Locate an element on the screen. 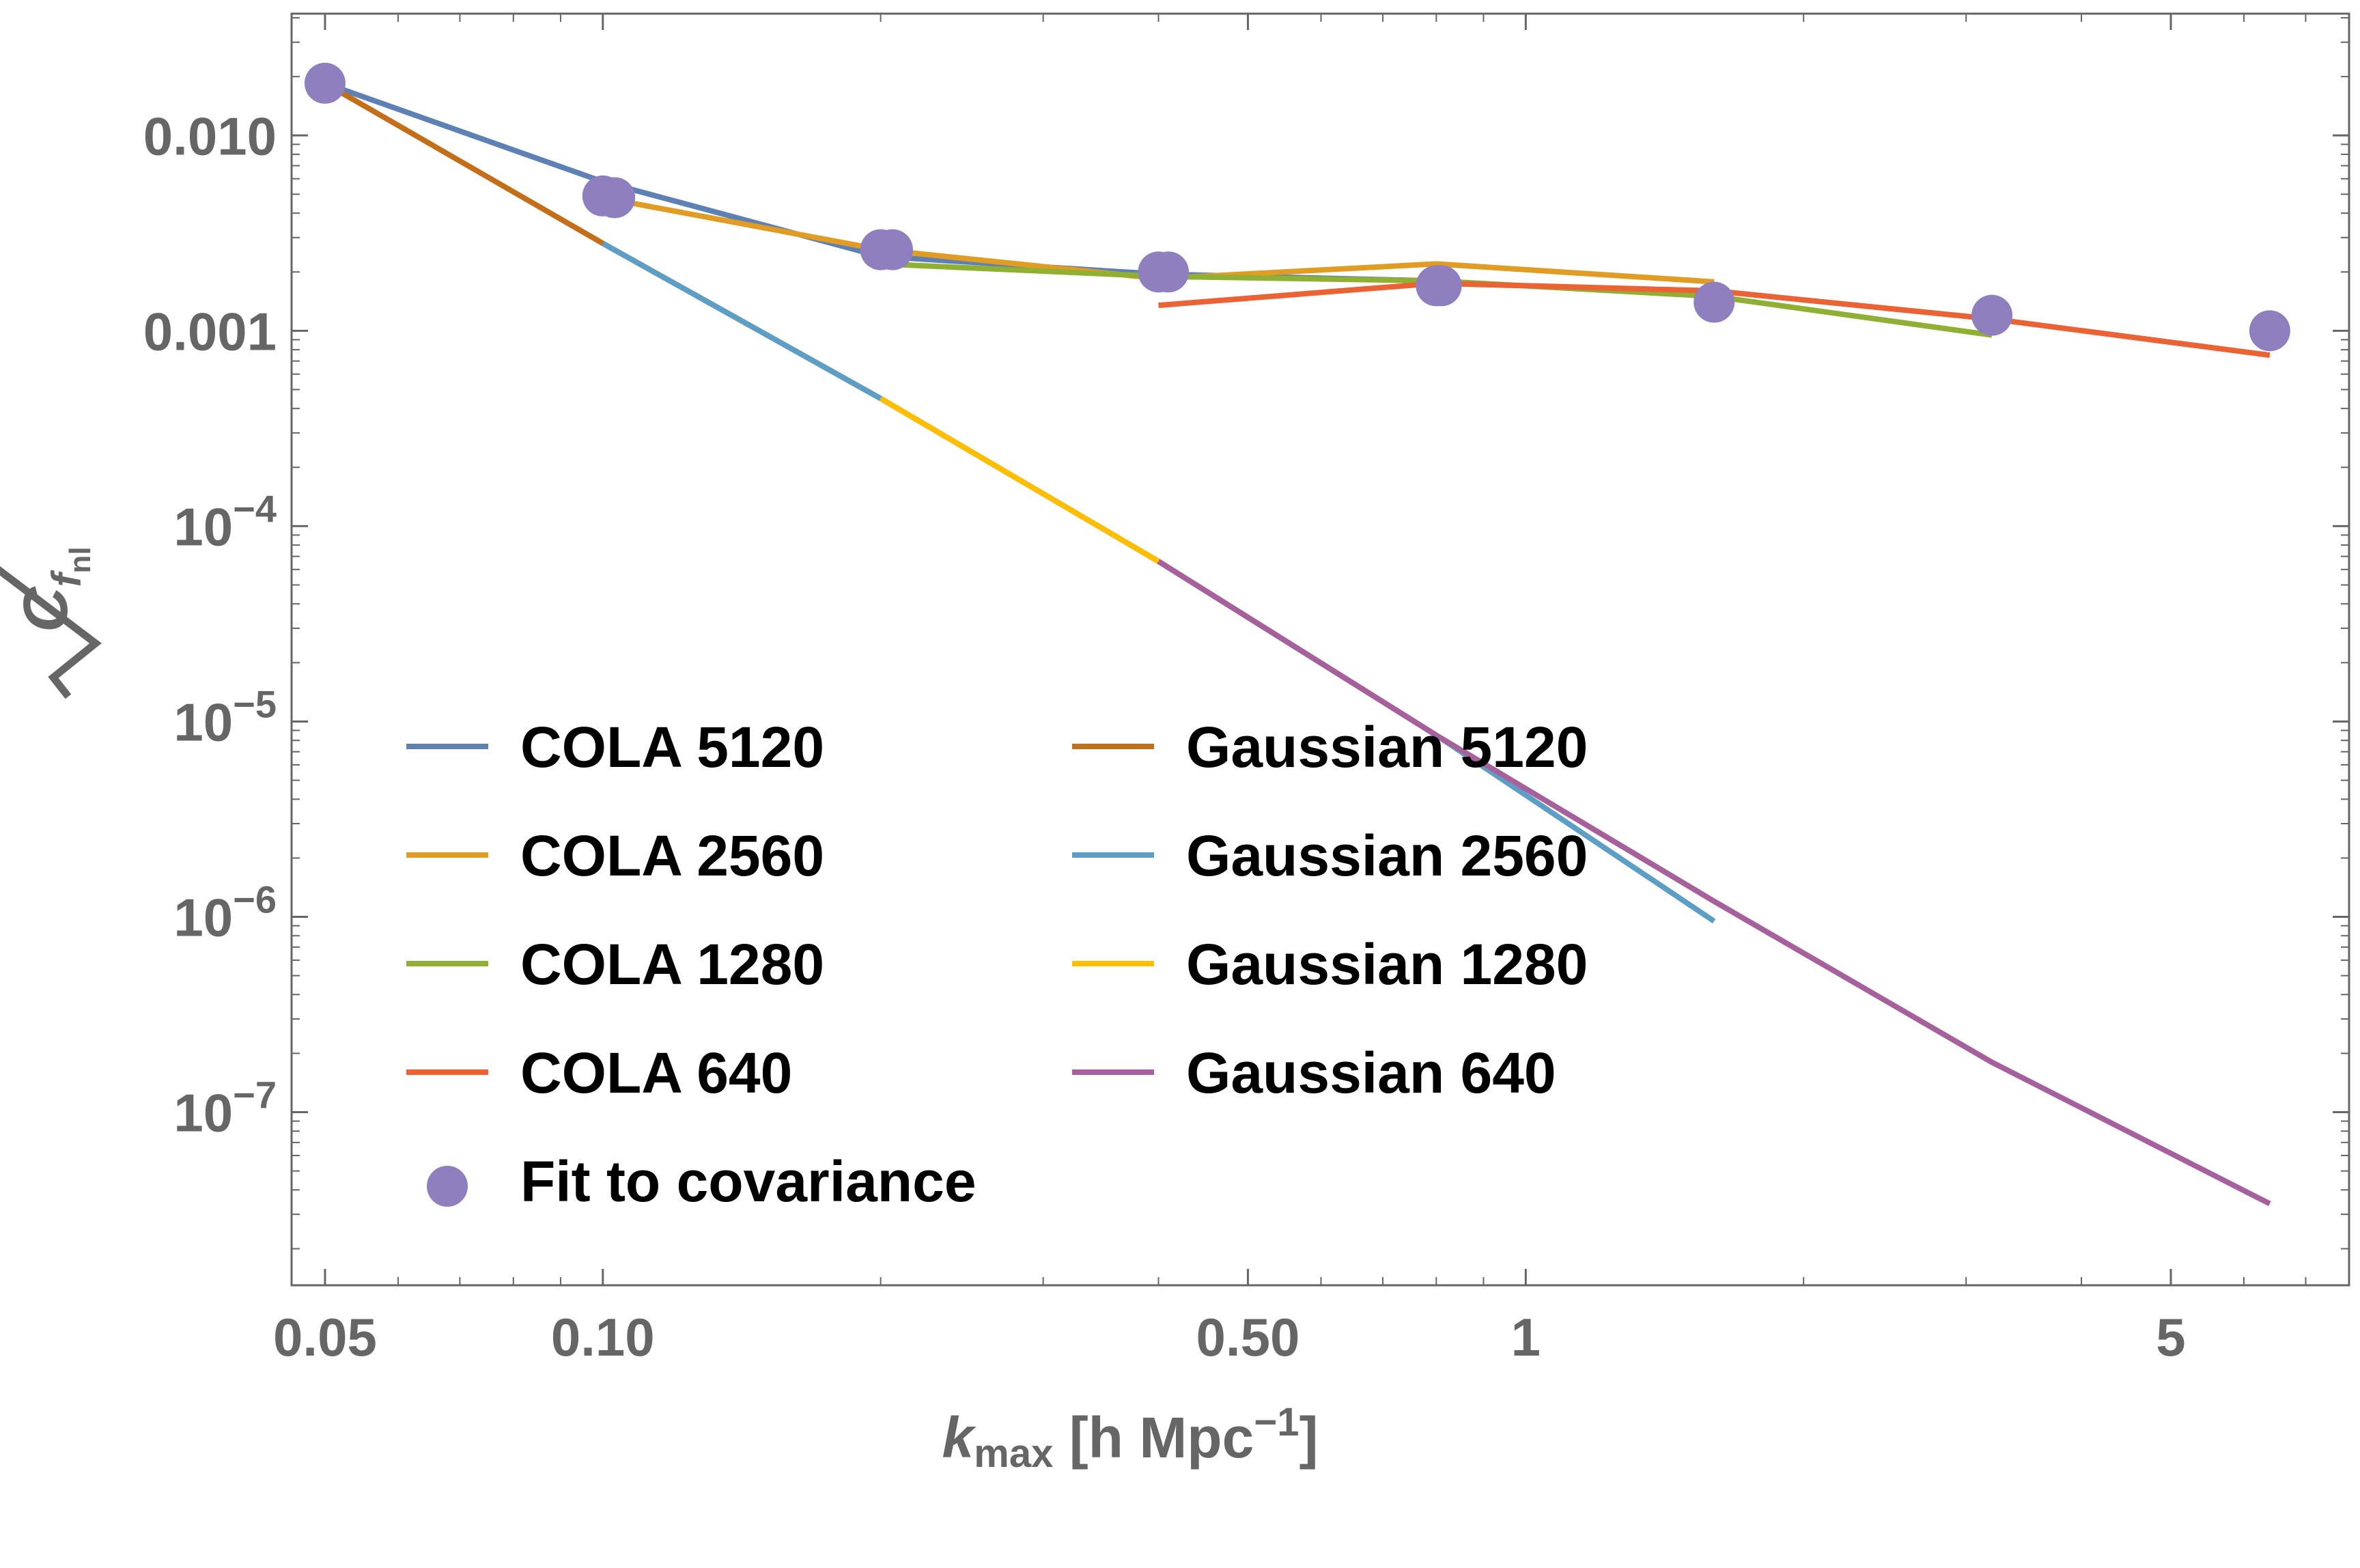 This screenshot has width=2360, height=1568. y-axis-title-text: Cfnl is located at coordinates (54, 589).